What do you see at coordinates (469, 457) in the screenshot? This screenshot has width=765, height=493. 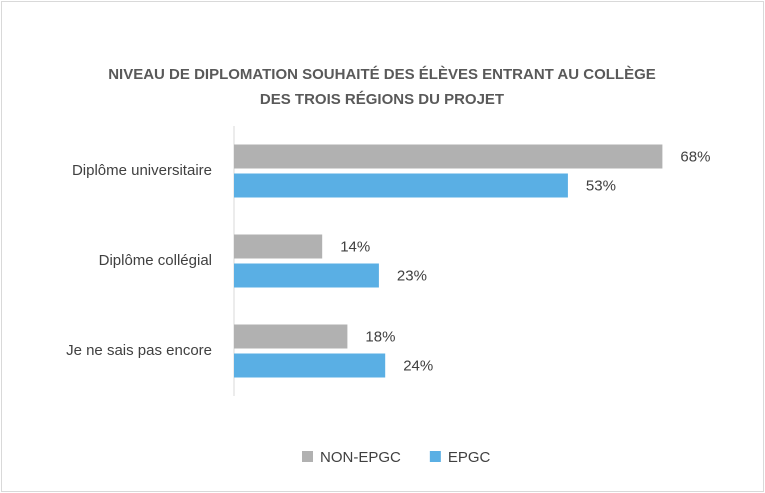 I see `legend-label: EPGC` at bounding box center [469, 457].